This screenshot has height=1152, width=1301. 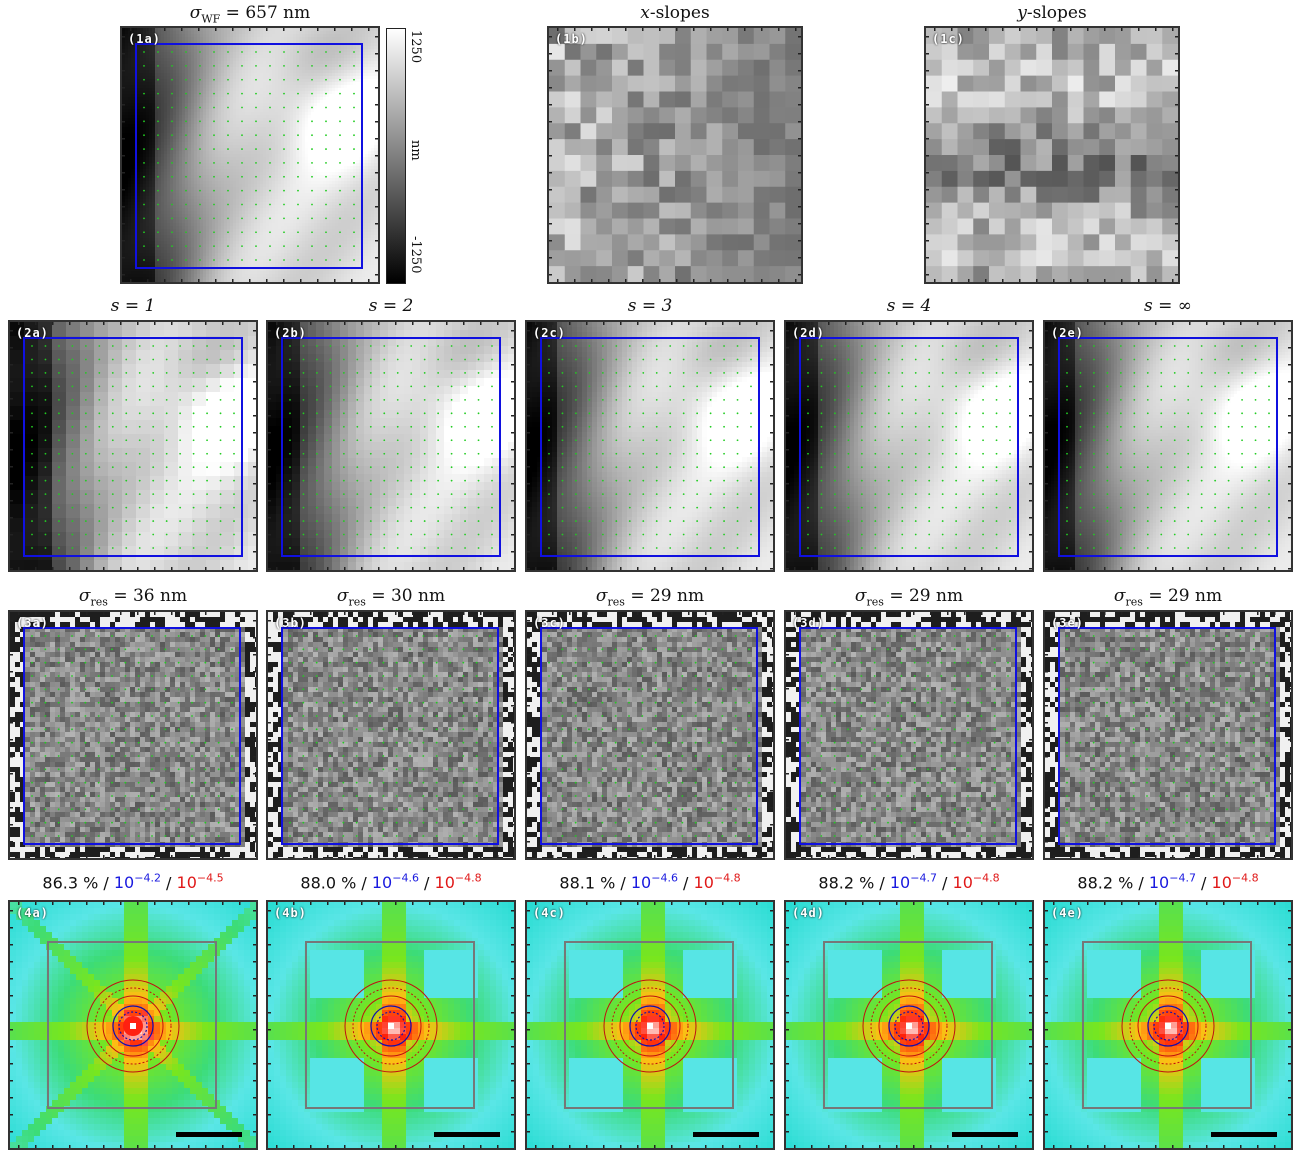 What do you see at coordinates (675, 155) in the screenshot?
I see `panel-1b: (1b)` at bounding box center [675, 155].